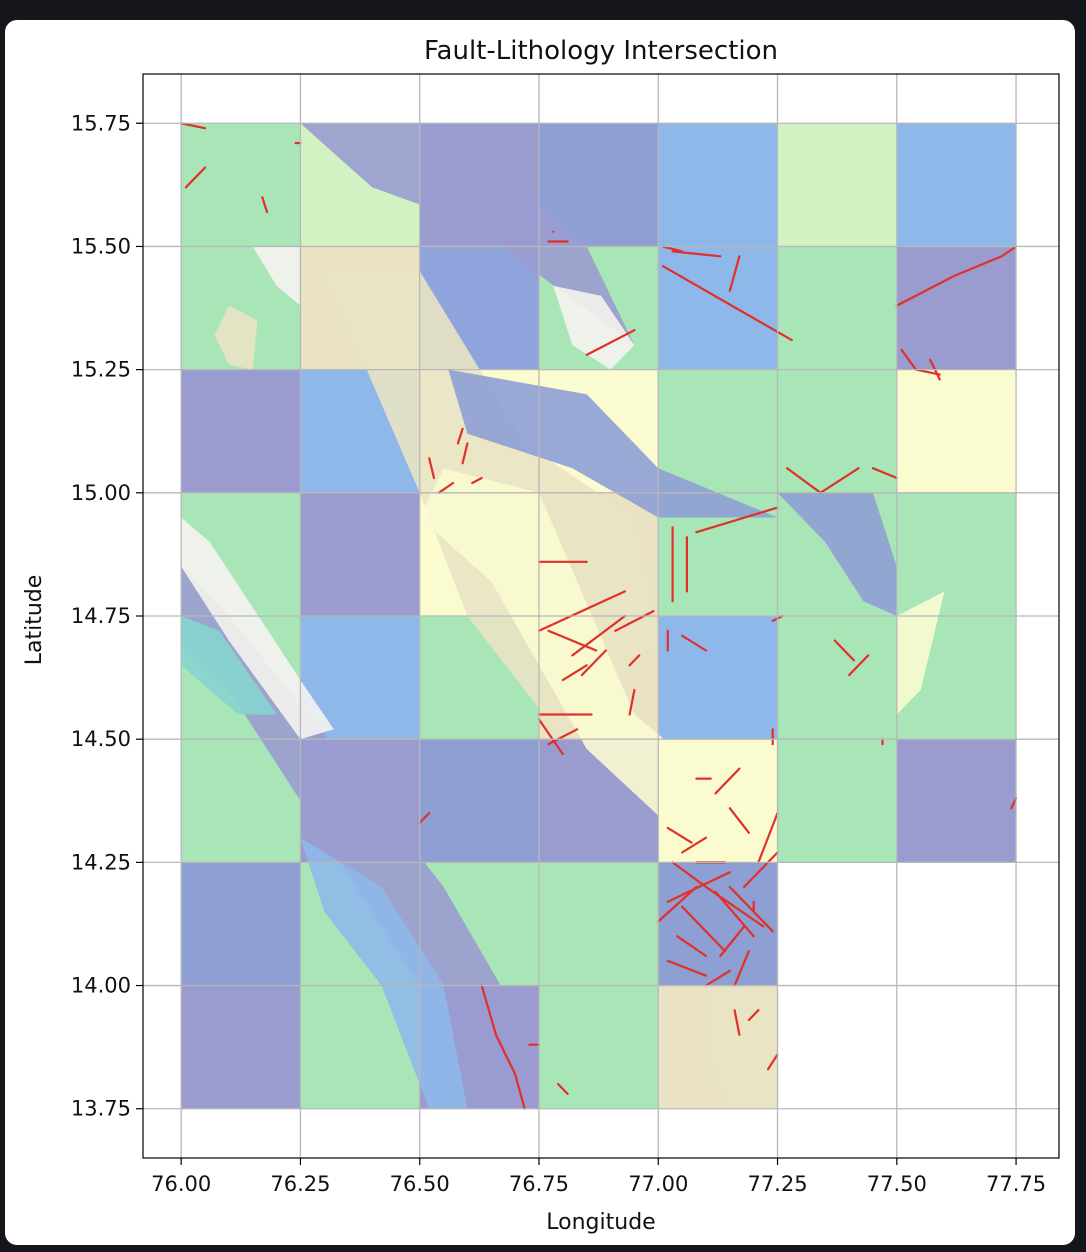 The width and height of the screenshot is (1086, 1252). I want to click on x-tick-label-4: 77.00, so click(658, 1184).